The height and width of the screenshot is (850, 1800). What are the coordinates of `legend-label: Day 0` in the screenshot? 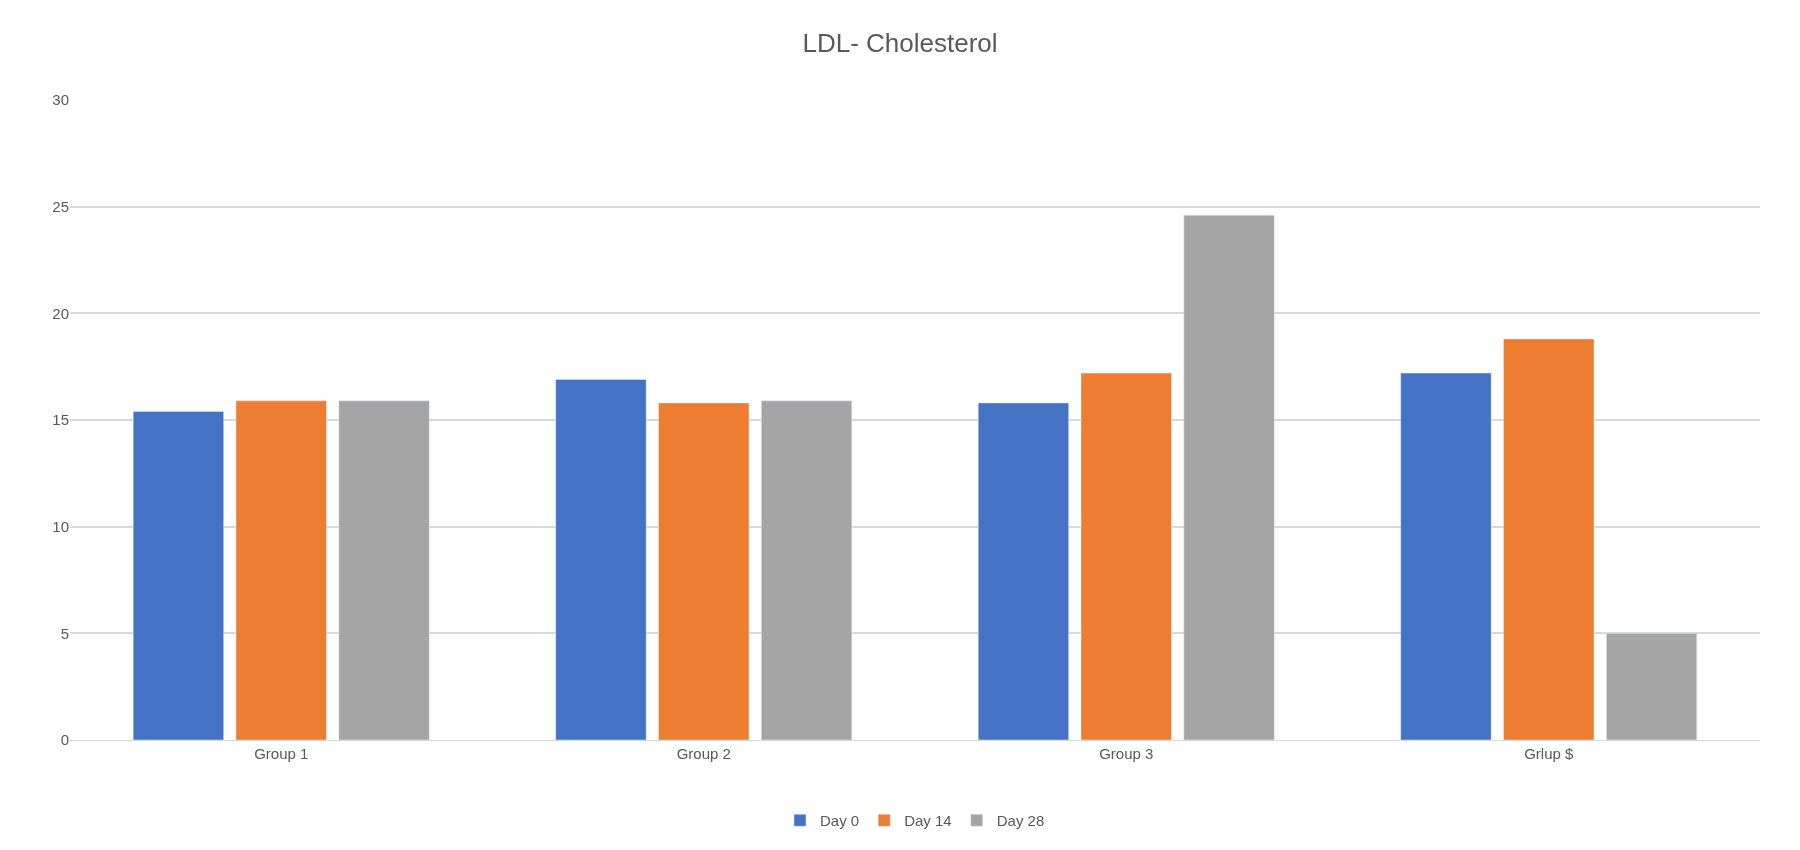 It's located at (840, 821).